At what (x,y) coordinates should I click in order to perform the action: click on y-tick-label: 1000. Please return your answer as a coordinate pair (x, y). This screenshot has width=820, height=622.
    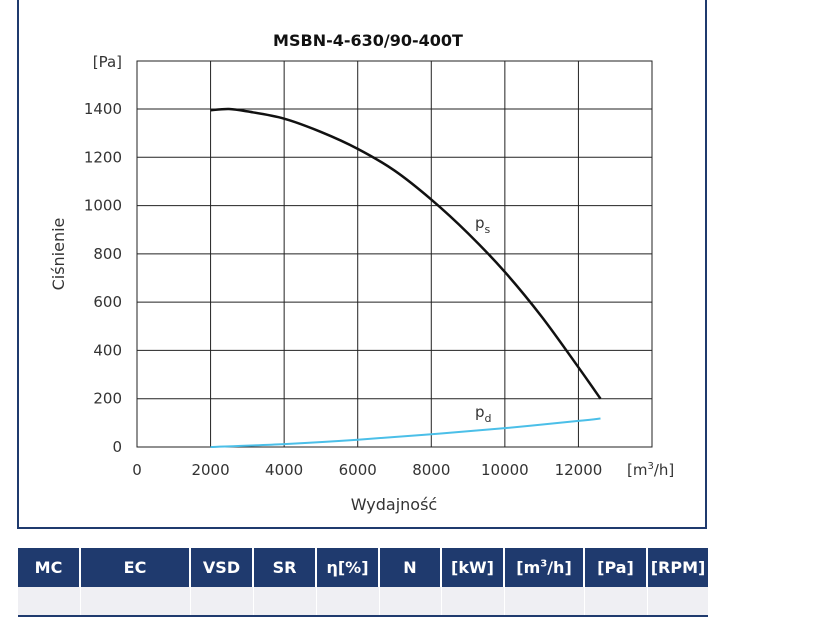
    Looking at the image, I should click on (103, 206).